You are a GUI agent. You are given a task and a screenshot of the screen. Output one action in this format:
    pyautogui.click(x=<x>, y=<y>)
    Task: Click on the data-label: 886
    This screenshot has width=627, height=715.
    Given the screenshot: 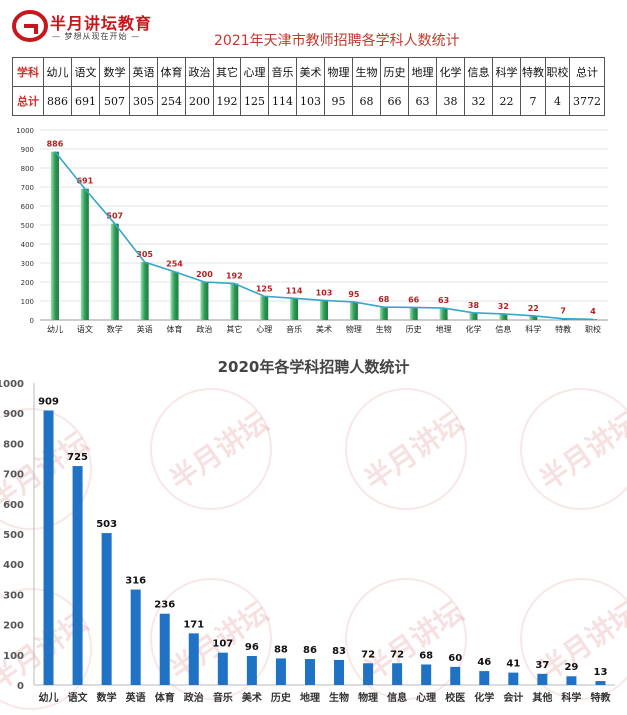 What is the action you would take?
    pyautogui.click(x=55, y=144)
    